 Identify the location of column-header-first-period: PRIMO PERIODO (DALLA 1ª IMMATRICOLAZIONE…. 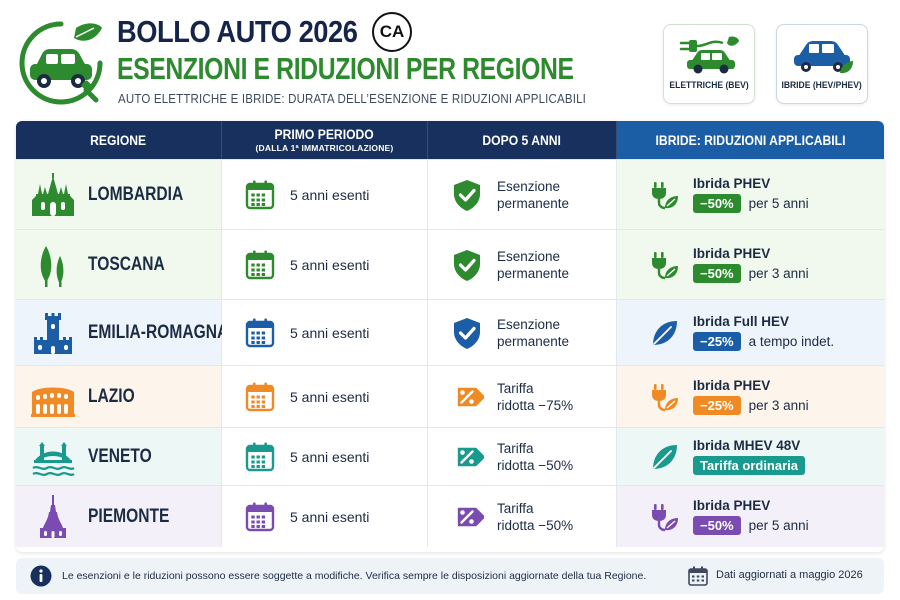
(325, 140).